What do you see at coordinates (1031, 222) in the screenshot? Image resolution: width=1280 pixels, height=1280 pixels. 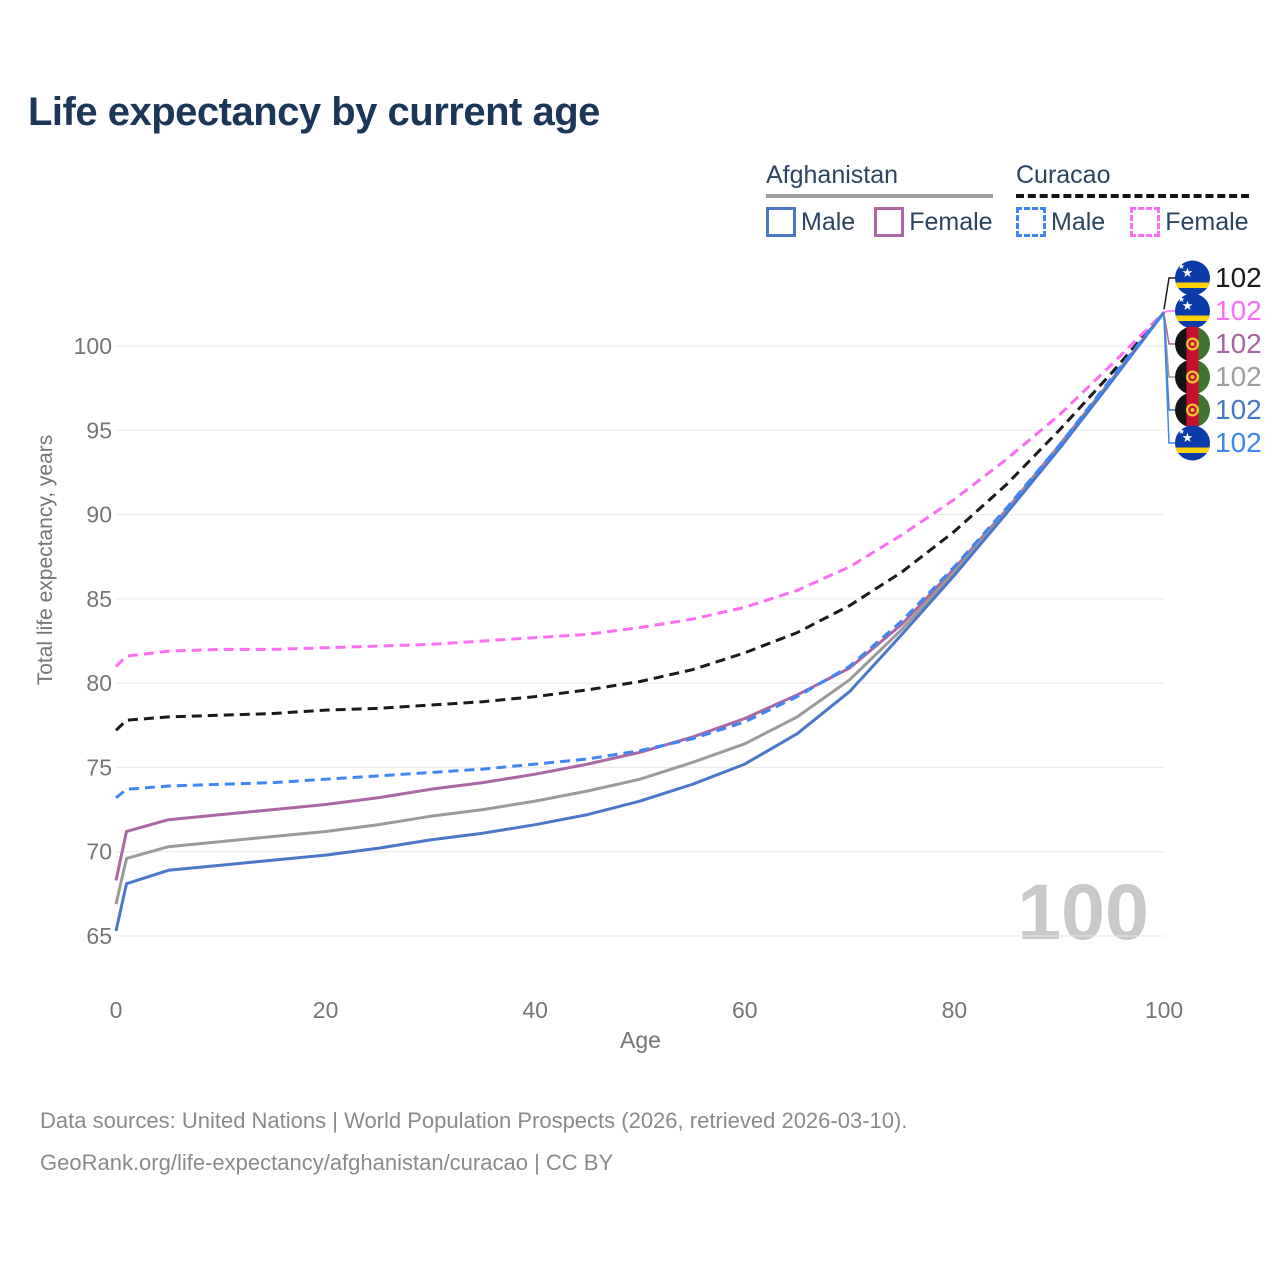 I see `legend-swatch-curacao-male` at bounding box center [1031, 222].